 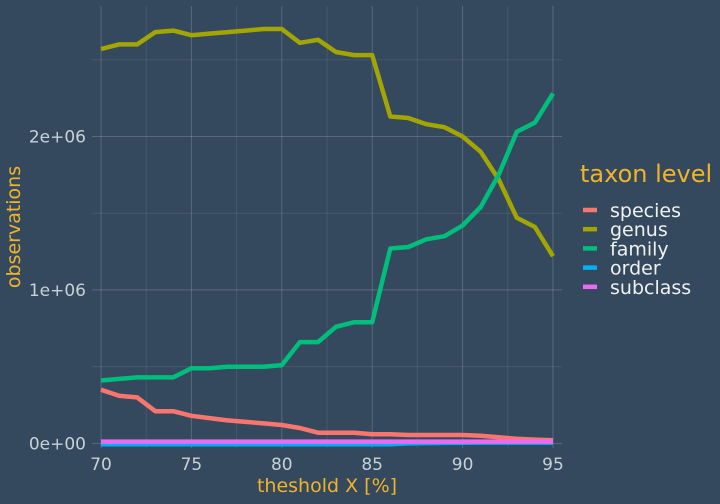 I want to click on x-tick-label: 85, so click(x=372, y=465).